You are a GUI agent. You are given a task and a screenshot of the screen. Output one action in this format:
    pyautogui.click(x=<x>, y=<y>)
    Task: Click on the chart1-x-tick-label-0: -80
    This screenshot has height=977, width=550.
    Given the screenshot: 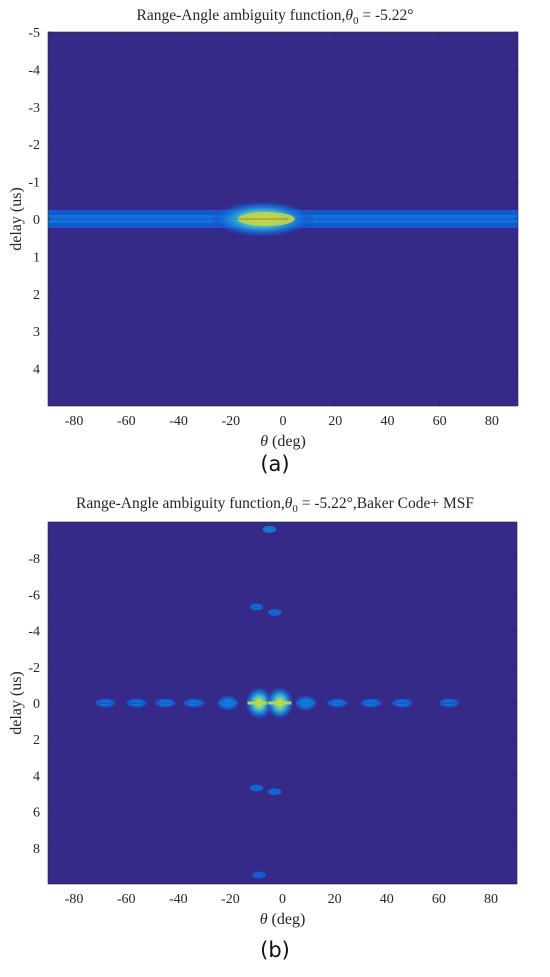 What is the action you would take?
    pyautogui.click(x=74, y=899)
    